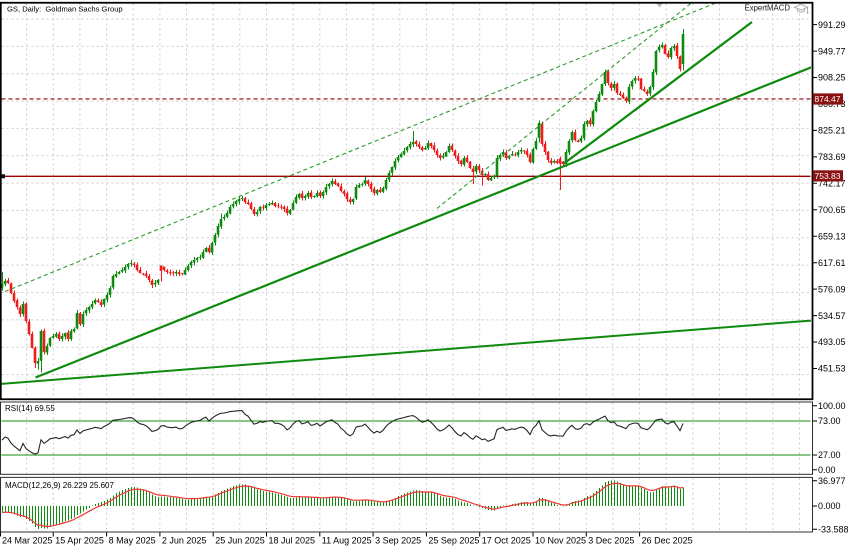 The height and width of the screenshot is (555, 850). Describe the element at coordinates (560, 541) in the screenshot. I see `svg-text: 10 Nov 2025` at that location.